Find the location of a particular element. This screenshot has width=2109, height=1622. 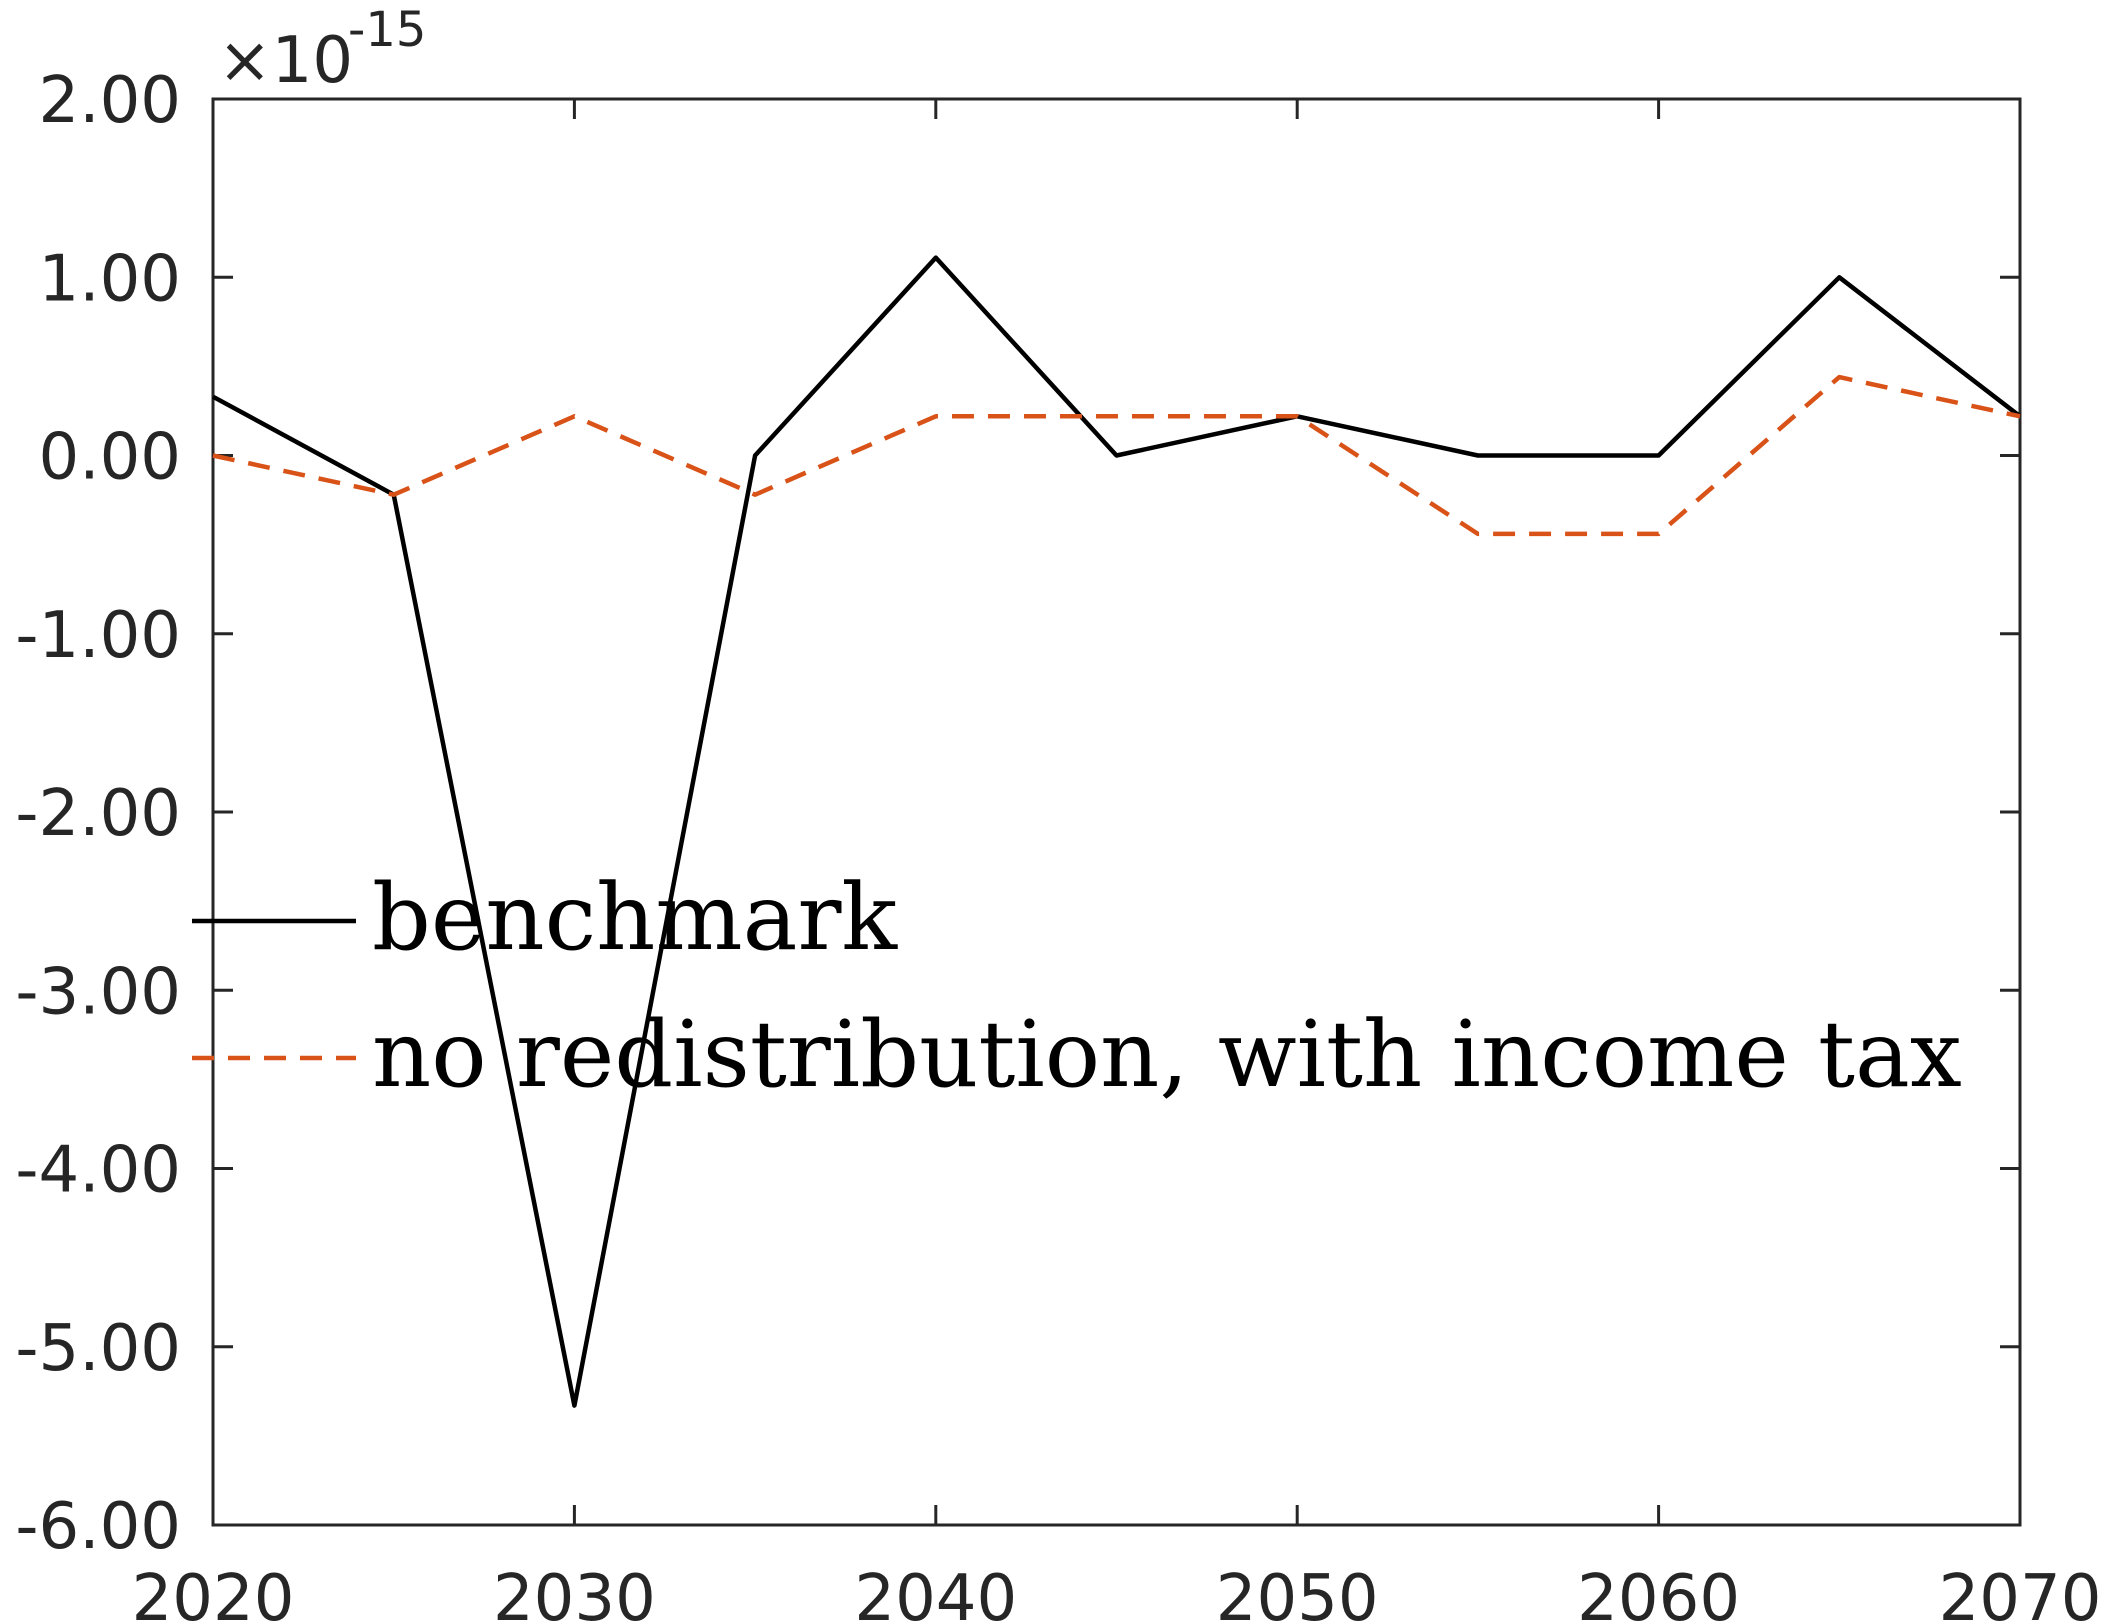

y-tick-label: -6.00 is located at coordinates (98, 1527).